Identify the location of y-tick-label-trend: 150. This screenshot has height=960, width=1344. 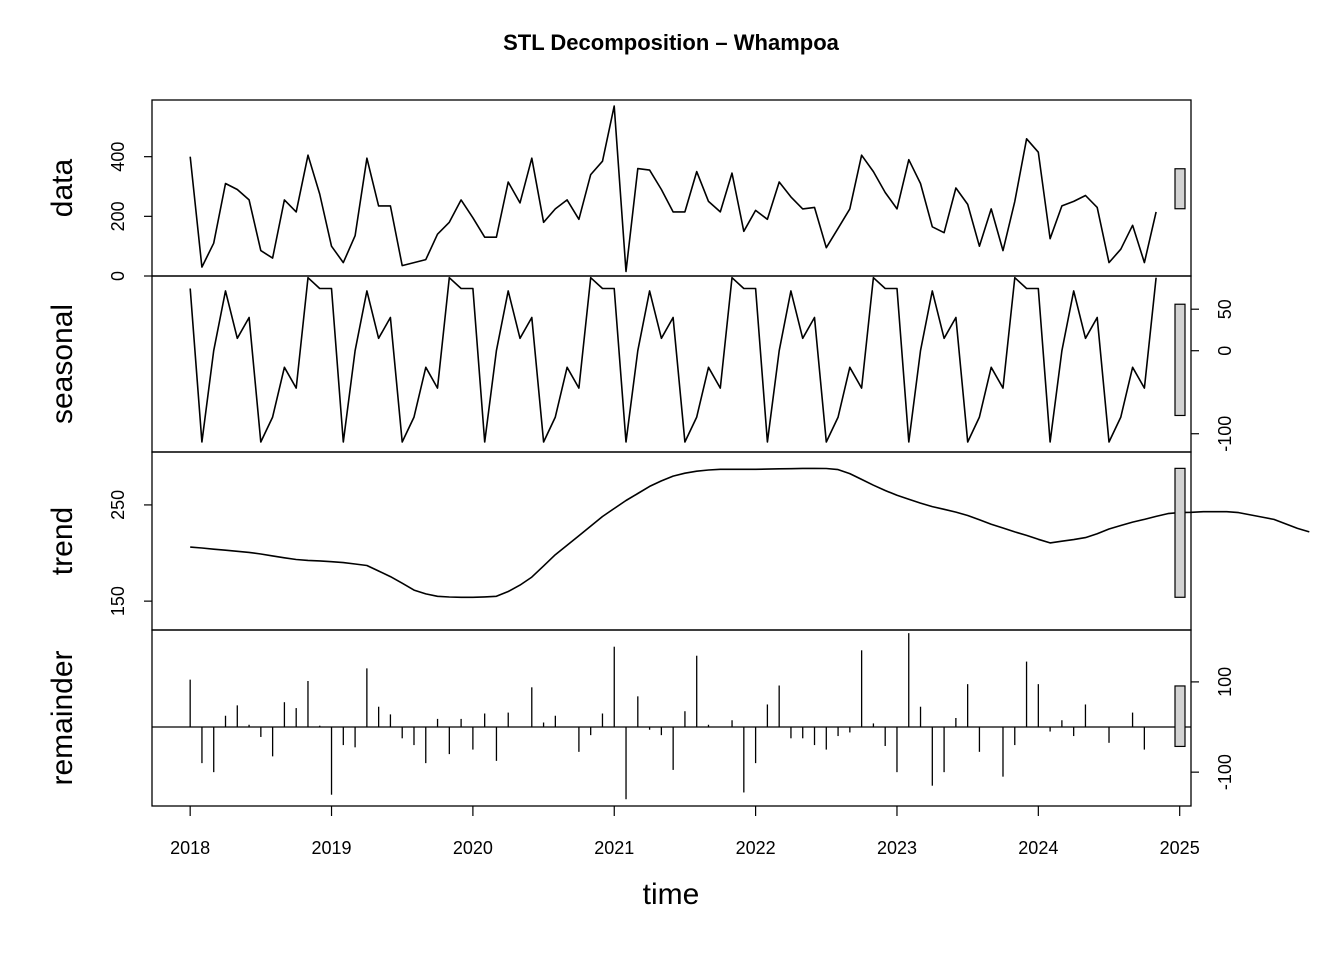
(118, 601).